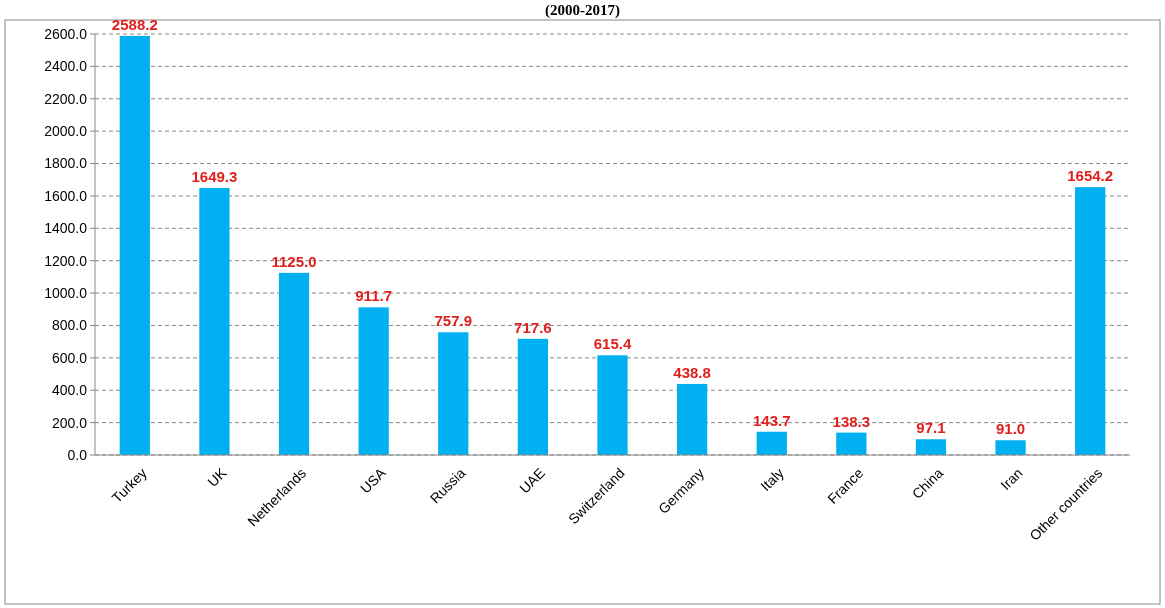 The height and width of the screenshot is (608, 1165). Describe the element at coordinates (69, 357) in the screenshot. I see `y-tick-label: 600.0` at that location.